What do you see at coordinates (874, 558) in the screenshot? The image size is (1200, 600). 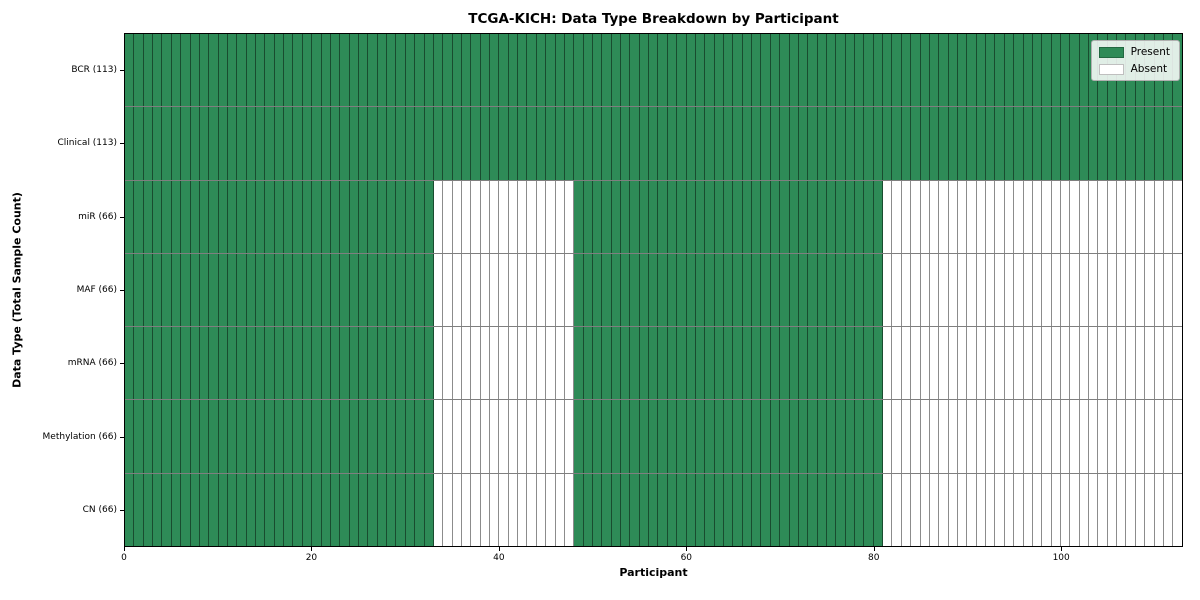 I see `x-tick-label: 80` at bounding box center [874, 558].